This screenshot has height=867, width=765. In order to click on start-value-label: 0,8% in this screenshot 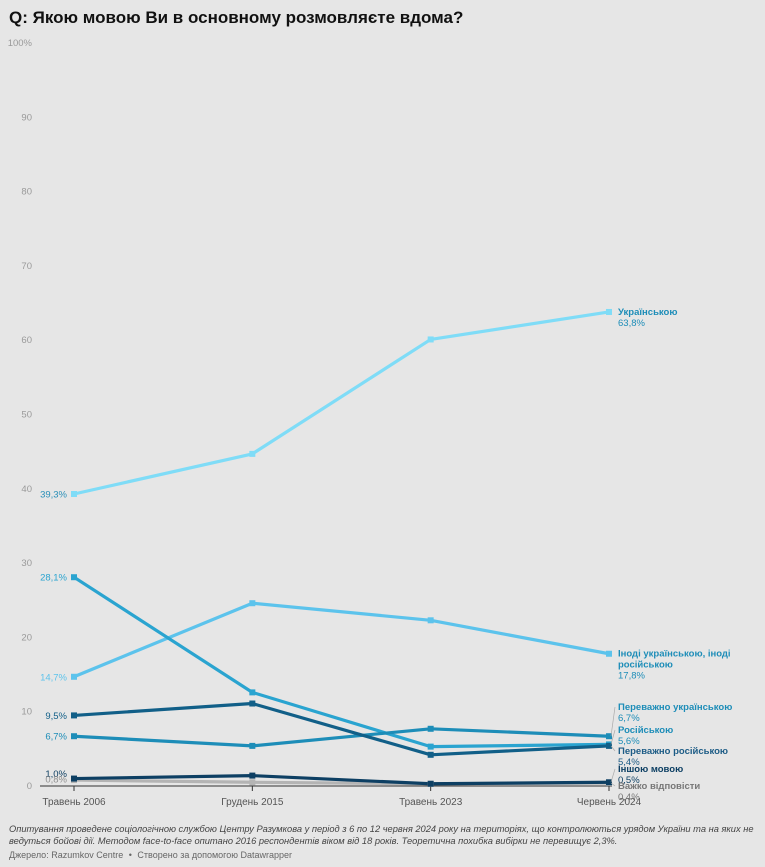, I will do `click(56, 780)`.